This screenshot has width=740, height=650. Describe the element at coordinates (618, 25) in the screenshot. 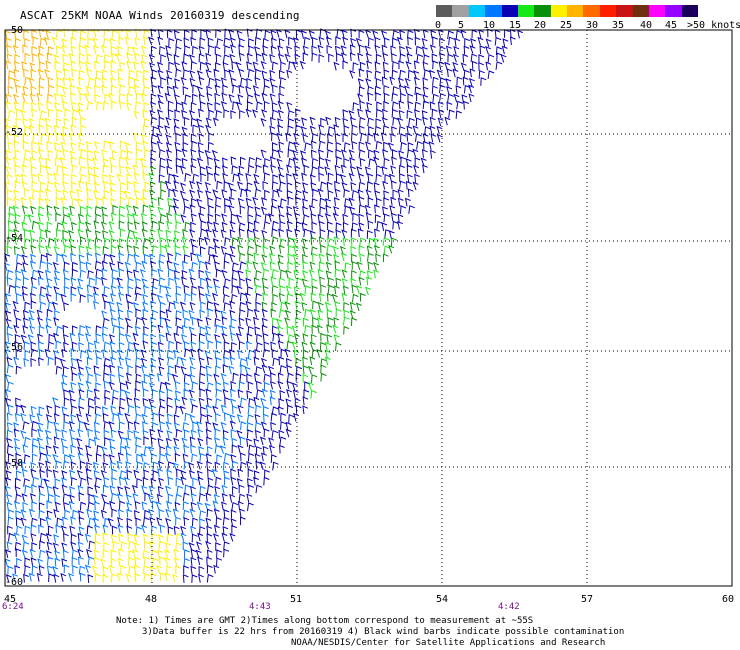

I see `legend-label: 35` at that location.